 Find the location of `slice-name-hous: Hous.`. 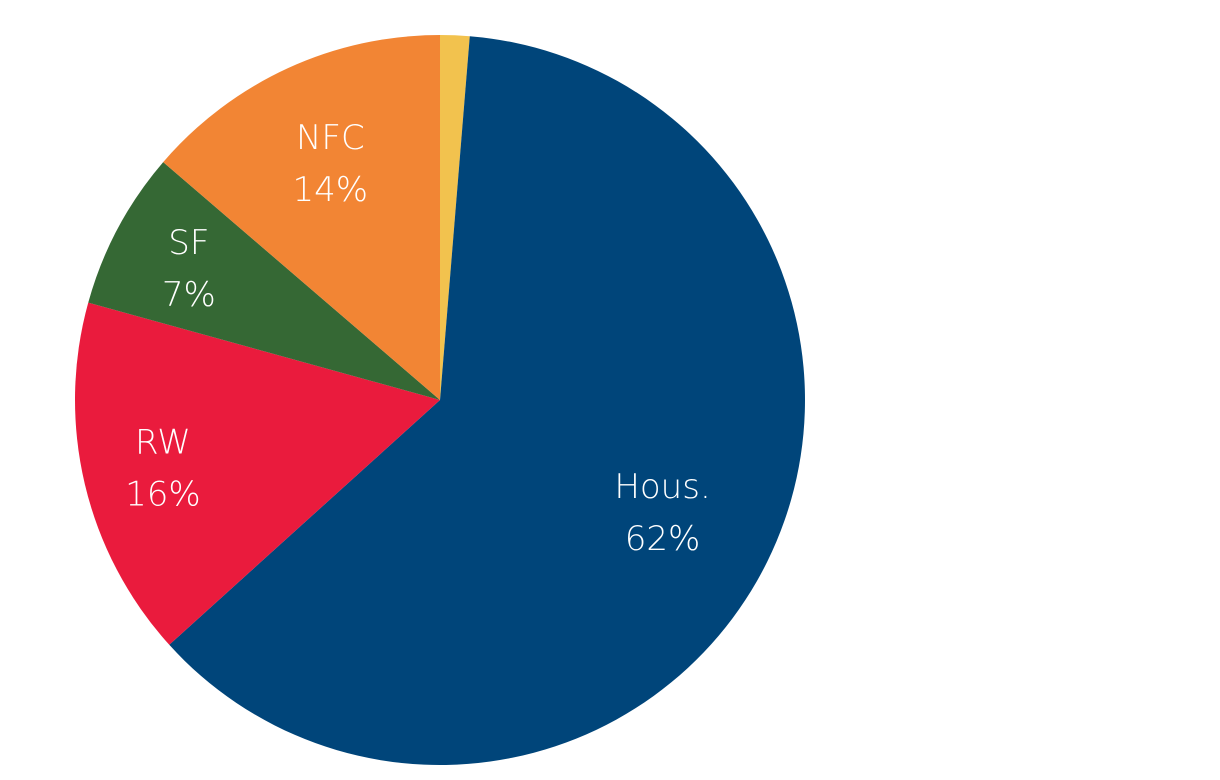

slice-name-hous: Hous. is located at coordinates (662, 487).